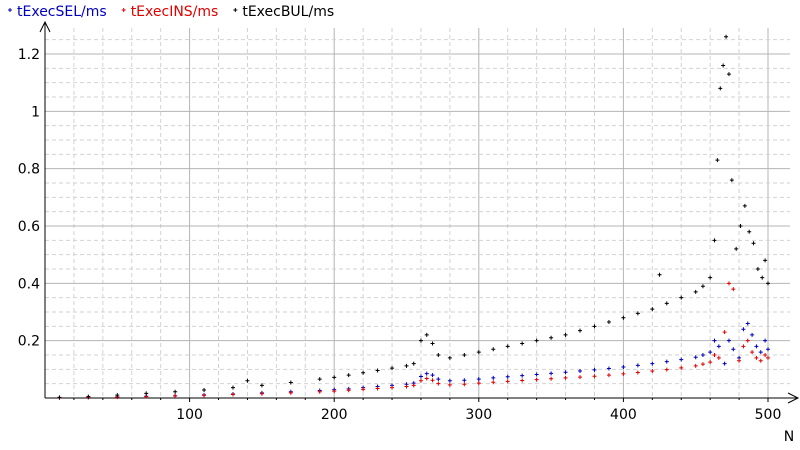 Image resolution: width=800 pixels, height=450 pixels. What do you see at coordinates (793, 398) in the screenshot?
I see `x-axis-arrow` at bounding box center [793, 398].